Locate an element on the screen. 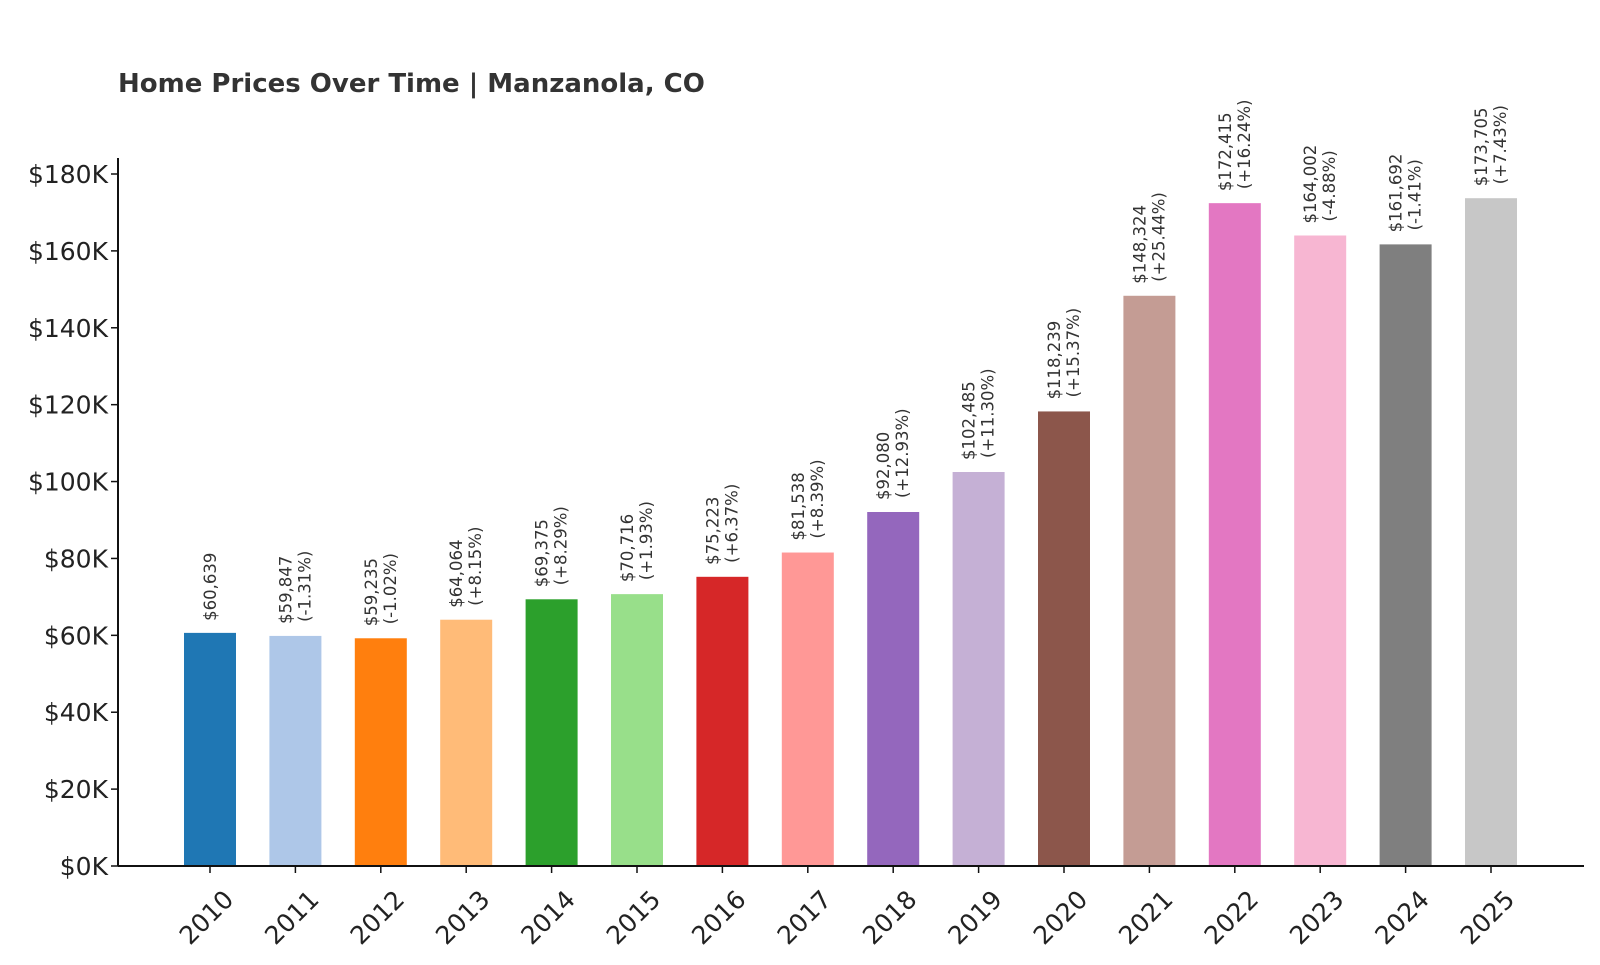 This screenshot has width=1600, height=965. bar-2020 is located at coordinates (1064, 638).